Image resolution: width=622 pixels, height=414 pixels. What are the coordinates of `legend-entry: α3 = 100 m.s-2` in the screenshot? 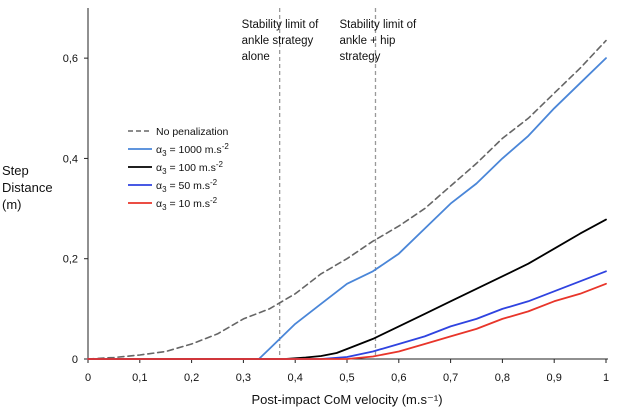 It's located at (190, 168).